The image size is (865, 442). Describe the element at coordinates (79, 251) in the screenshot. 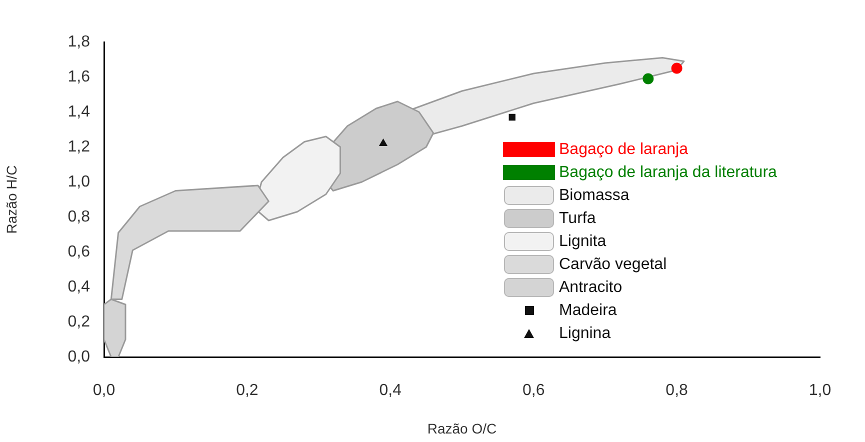

I see `y-tick-label: 0,6` at that location.